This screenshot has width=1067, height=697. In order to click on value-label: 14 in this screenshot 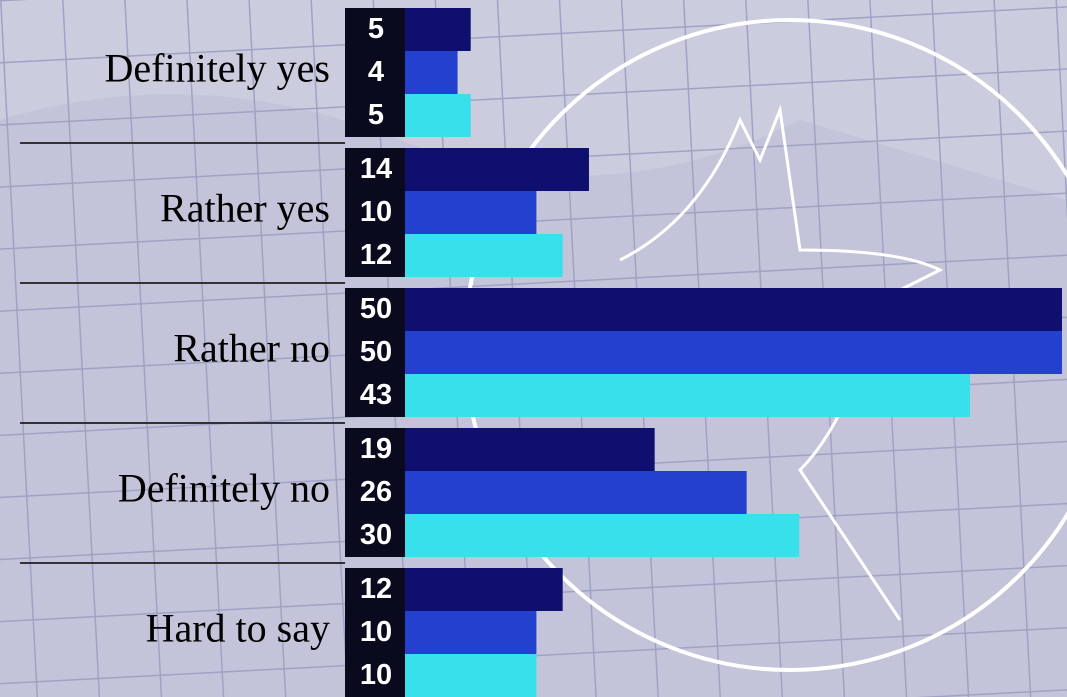, I will do `click(376, 169)`.